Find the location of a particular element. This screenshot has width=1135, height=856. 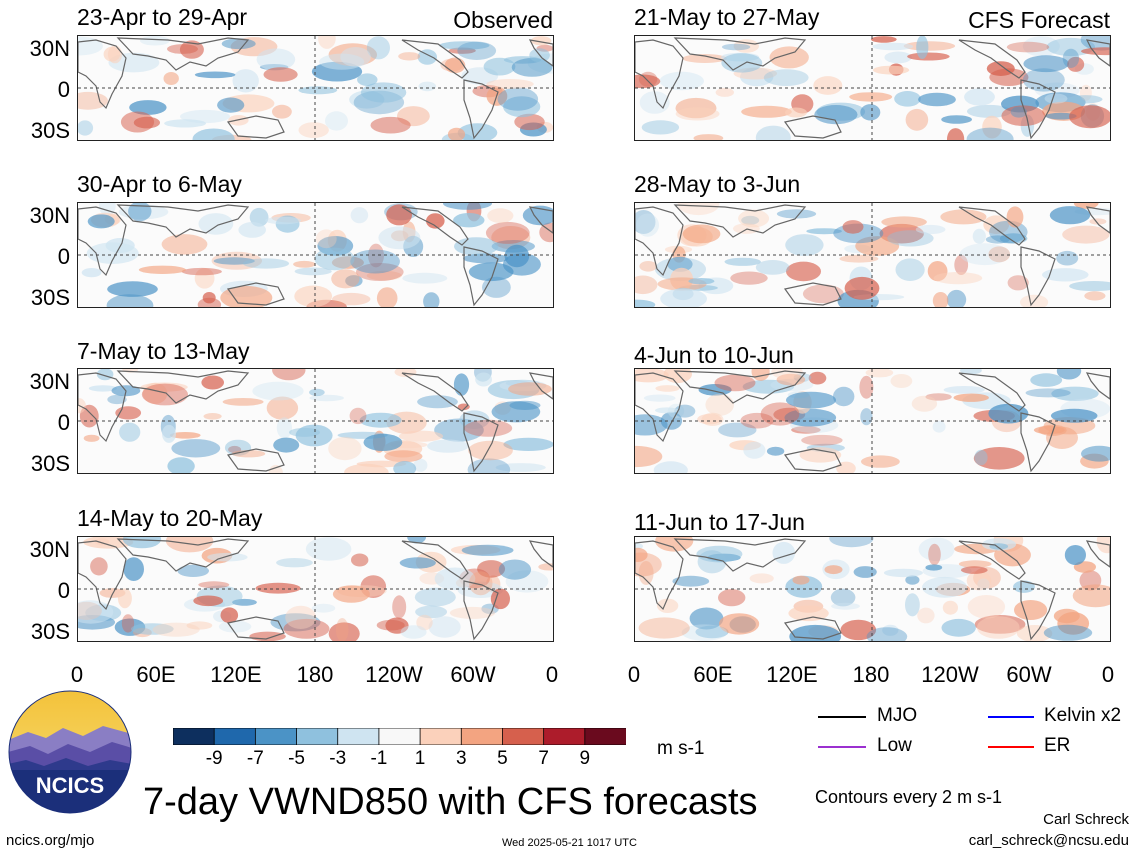

panel-title-obs-2: 30-Apr to 6-May is located at coordinates (159, 184).